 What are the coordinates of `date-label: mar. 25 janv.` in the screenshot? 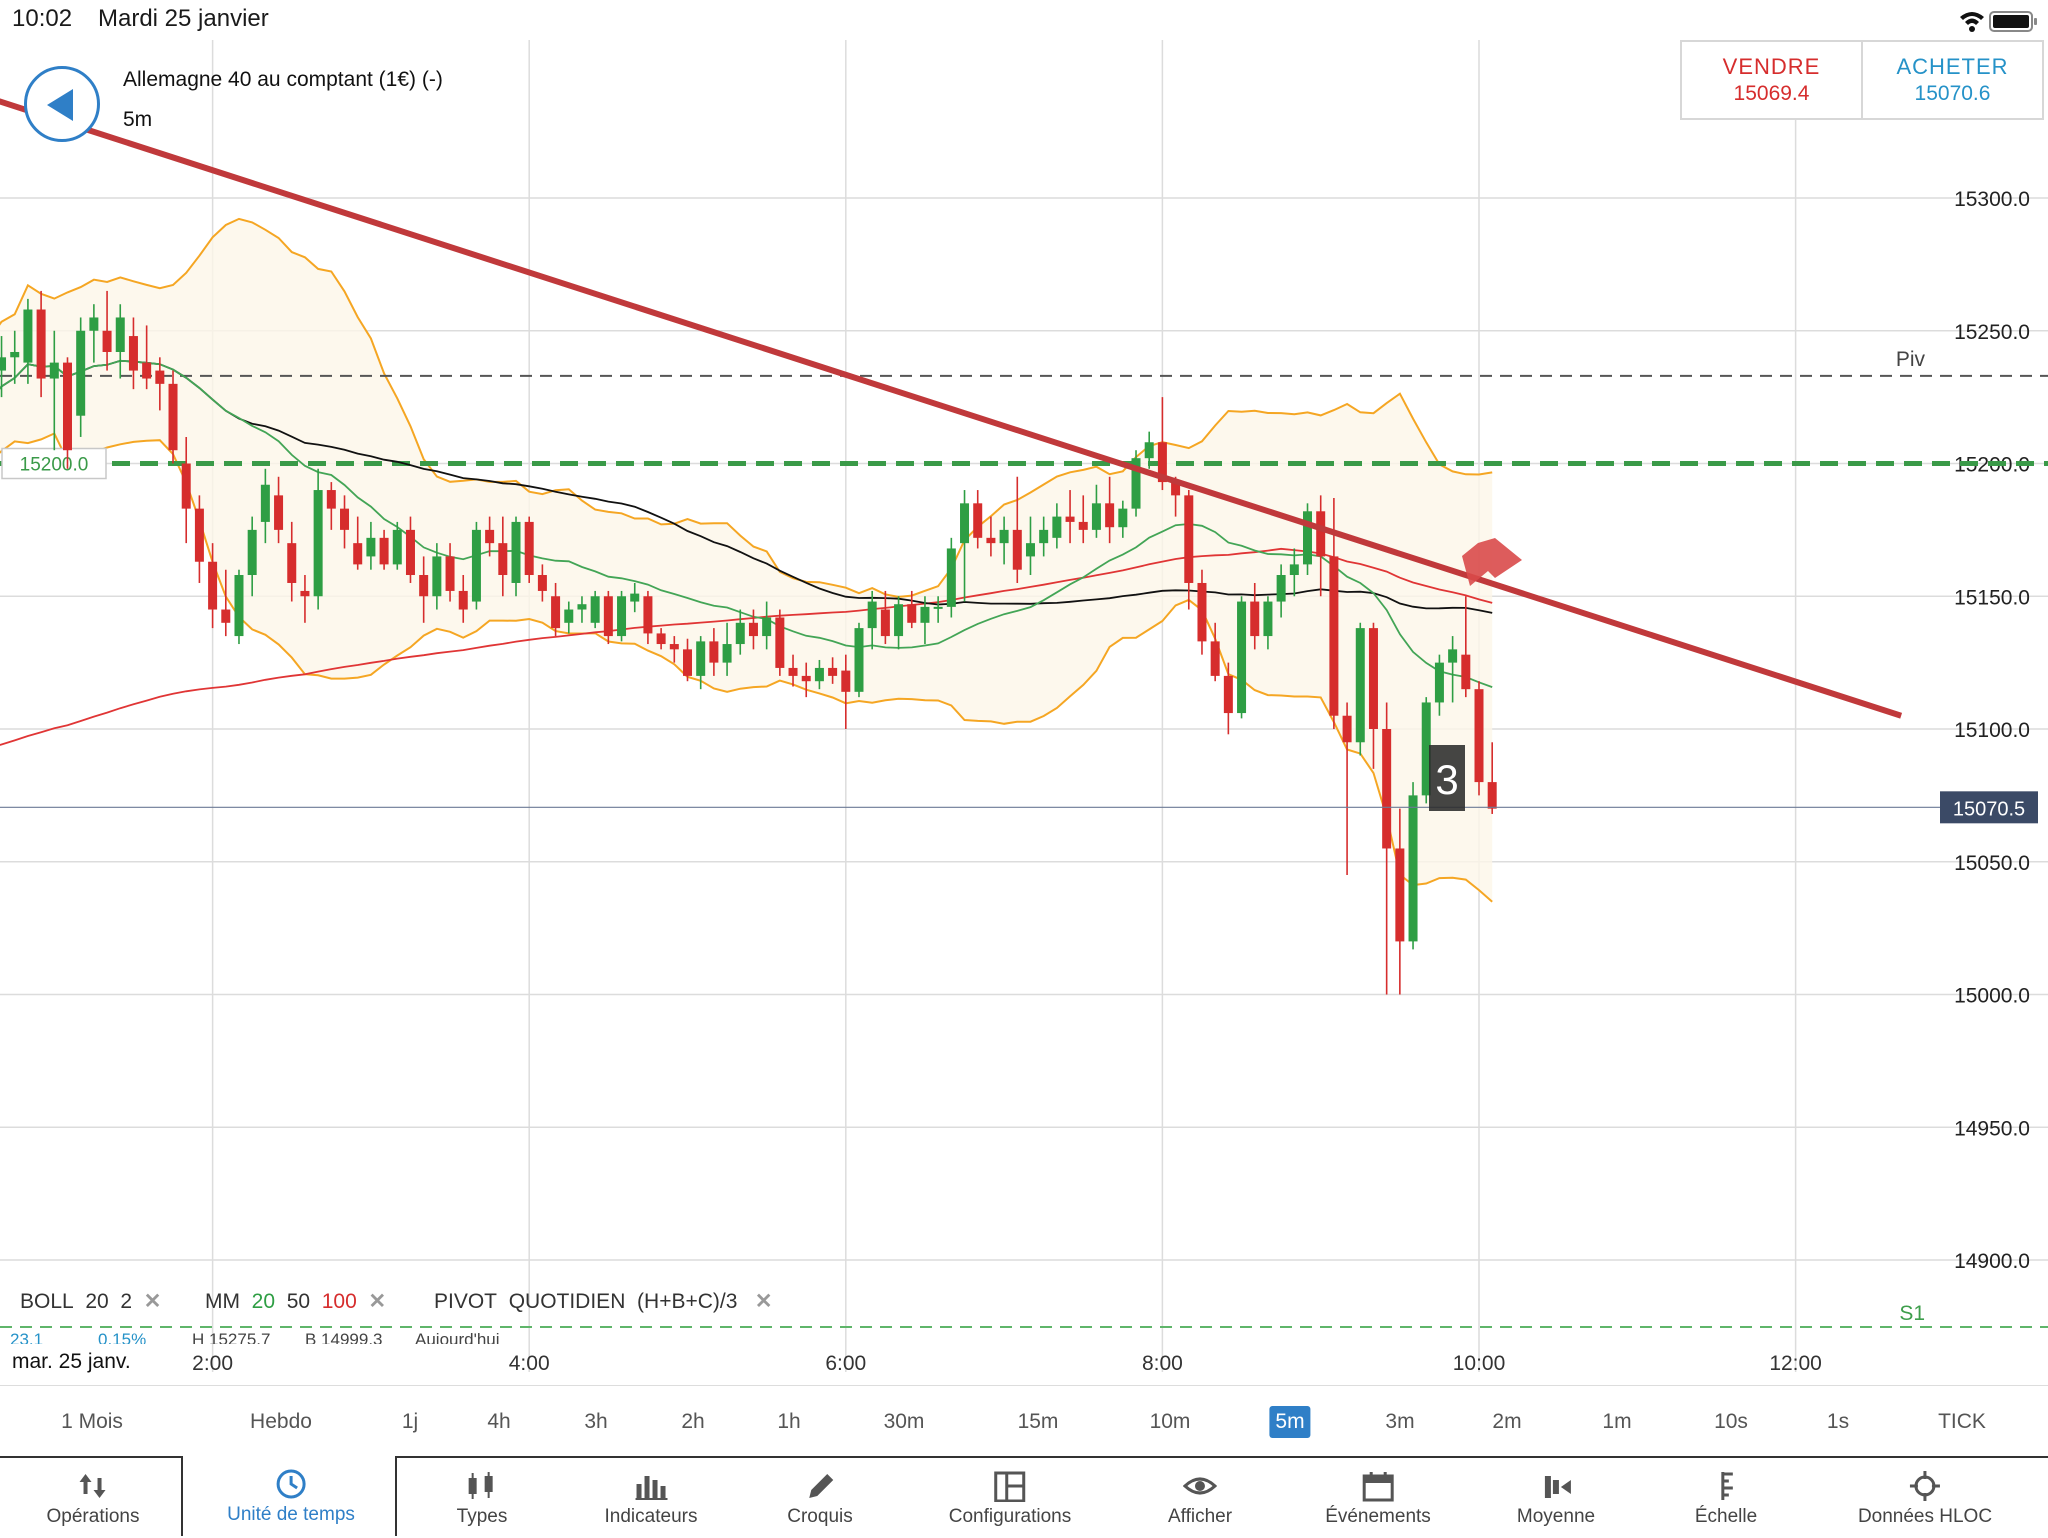 It's located at (75, 1362).